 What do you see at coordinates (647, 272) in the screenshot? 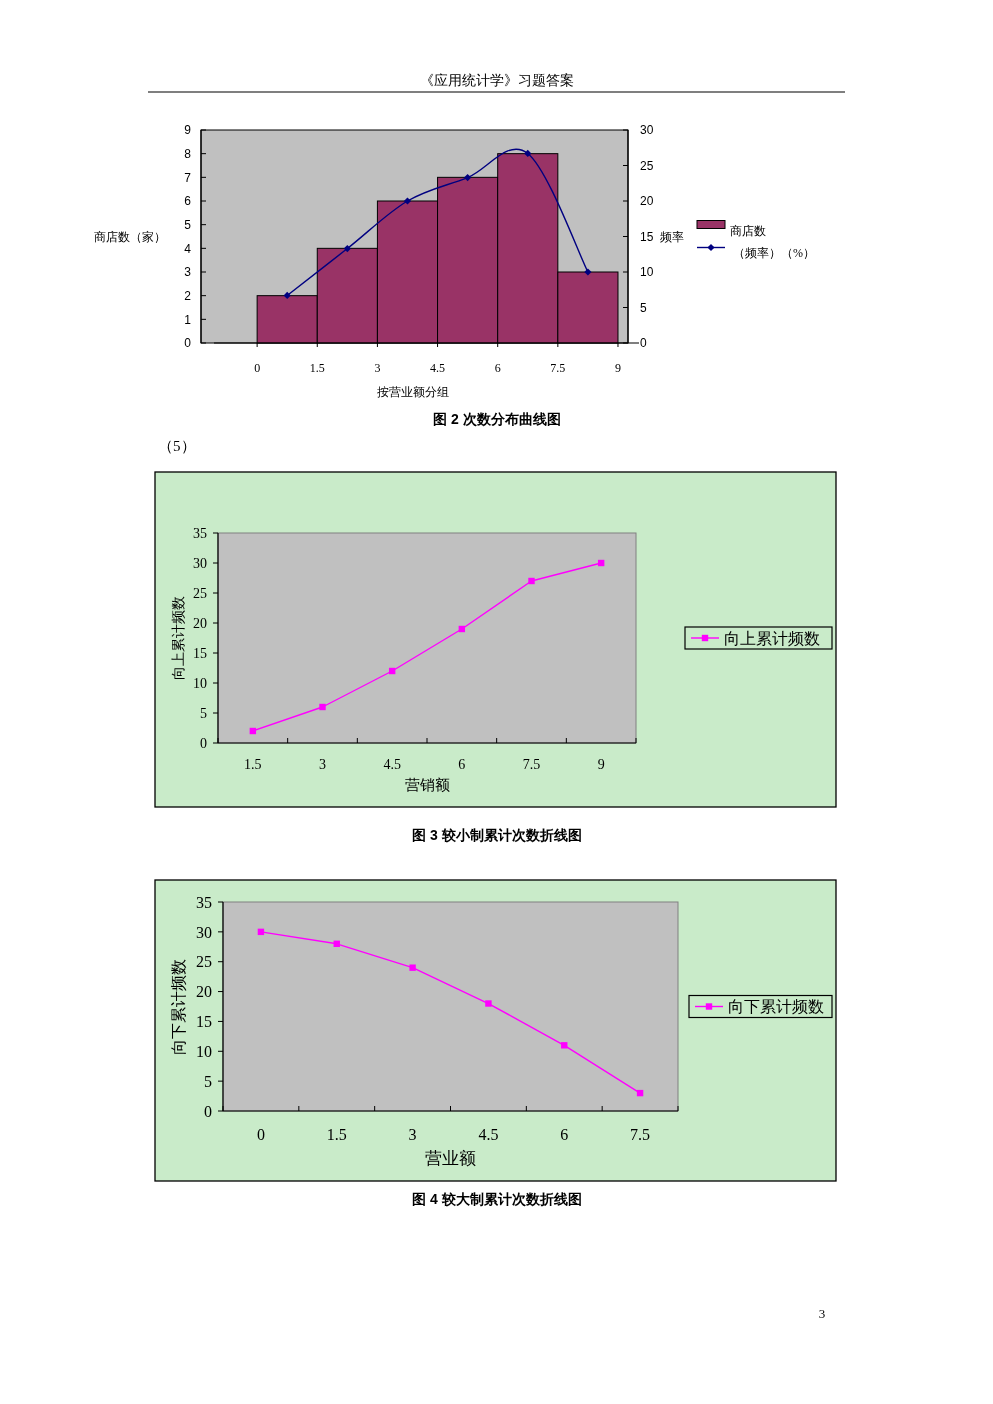
I see `y2-tick-label: 10` at bounding box center [647, 272].